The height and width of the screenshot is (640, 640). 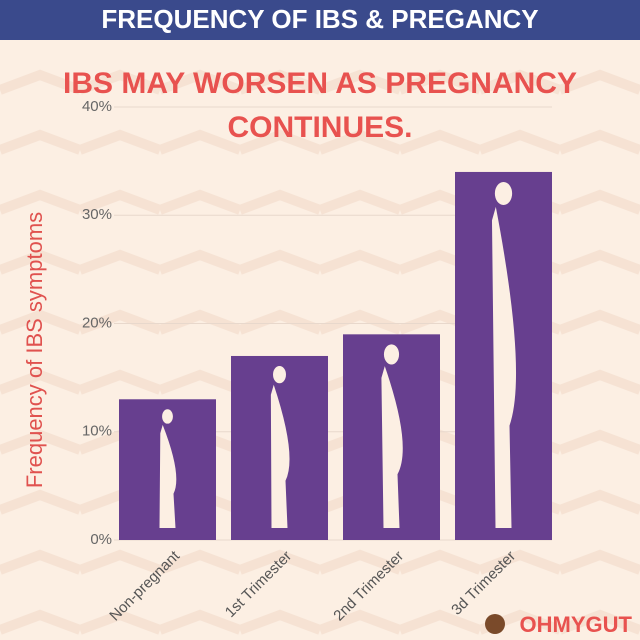 What do you see at coordinates (34, 350) in the screenshot?
I see `y-axis-label: Frequency of IBS symptoms` at bounding box center [34, 350].